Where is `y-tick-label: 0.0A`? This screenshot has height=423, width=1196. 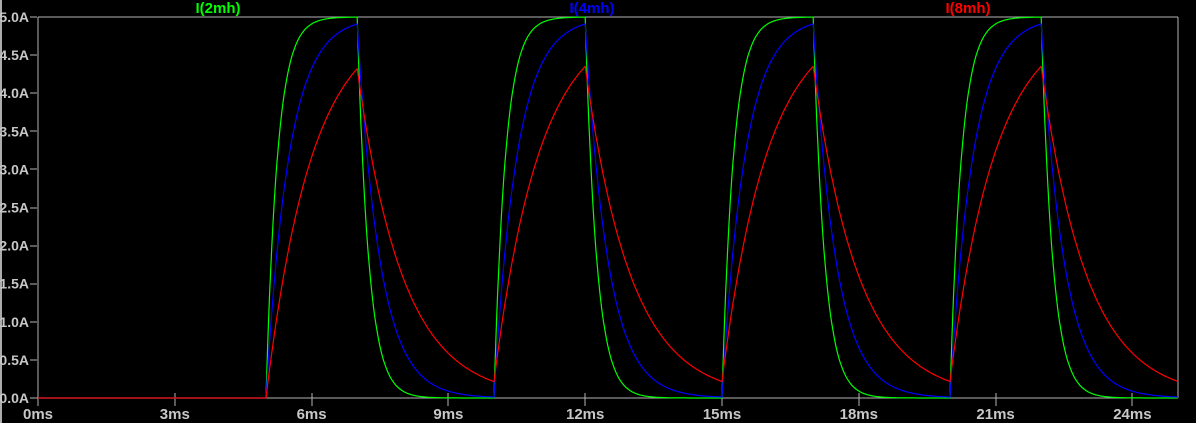 y-tick-label: 0.0A is located at coordinates (14, 398).